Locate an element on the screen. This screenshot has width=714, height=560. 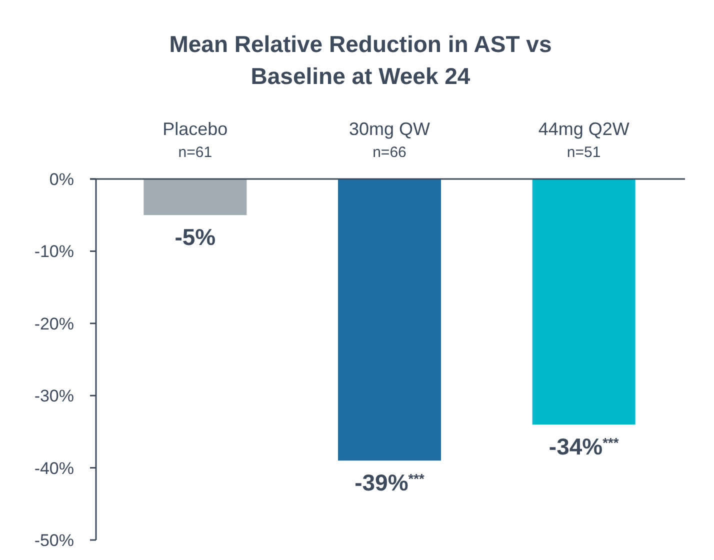
y-tick-label: -50% is located at coordinates (54, 540).